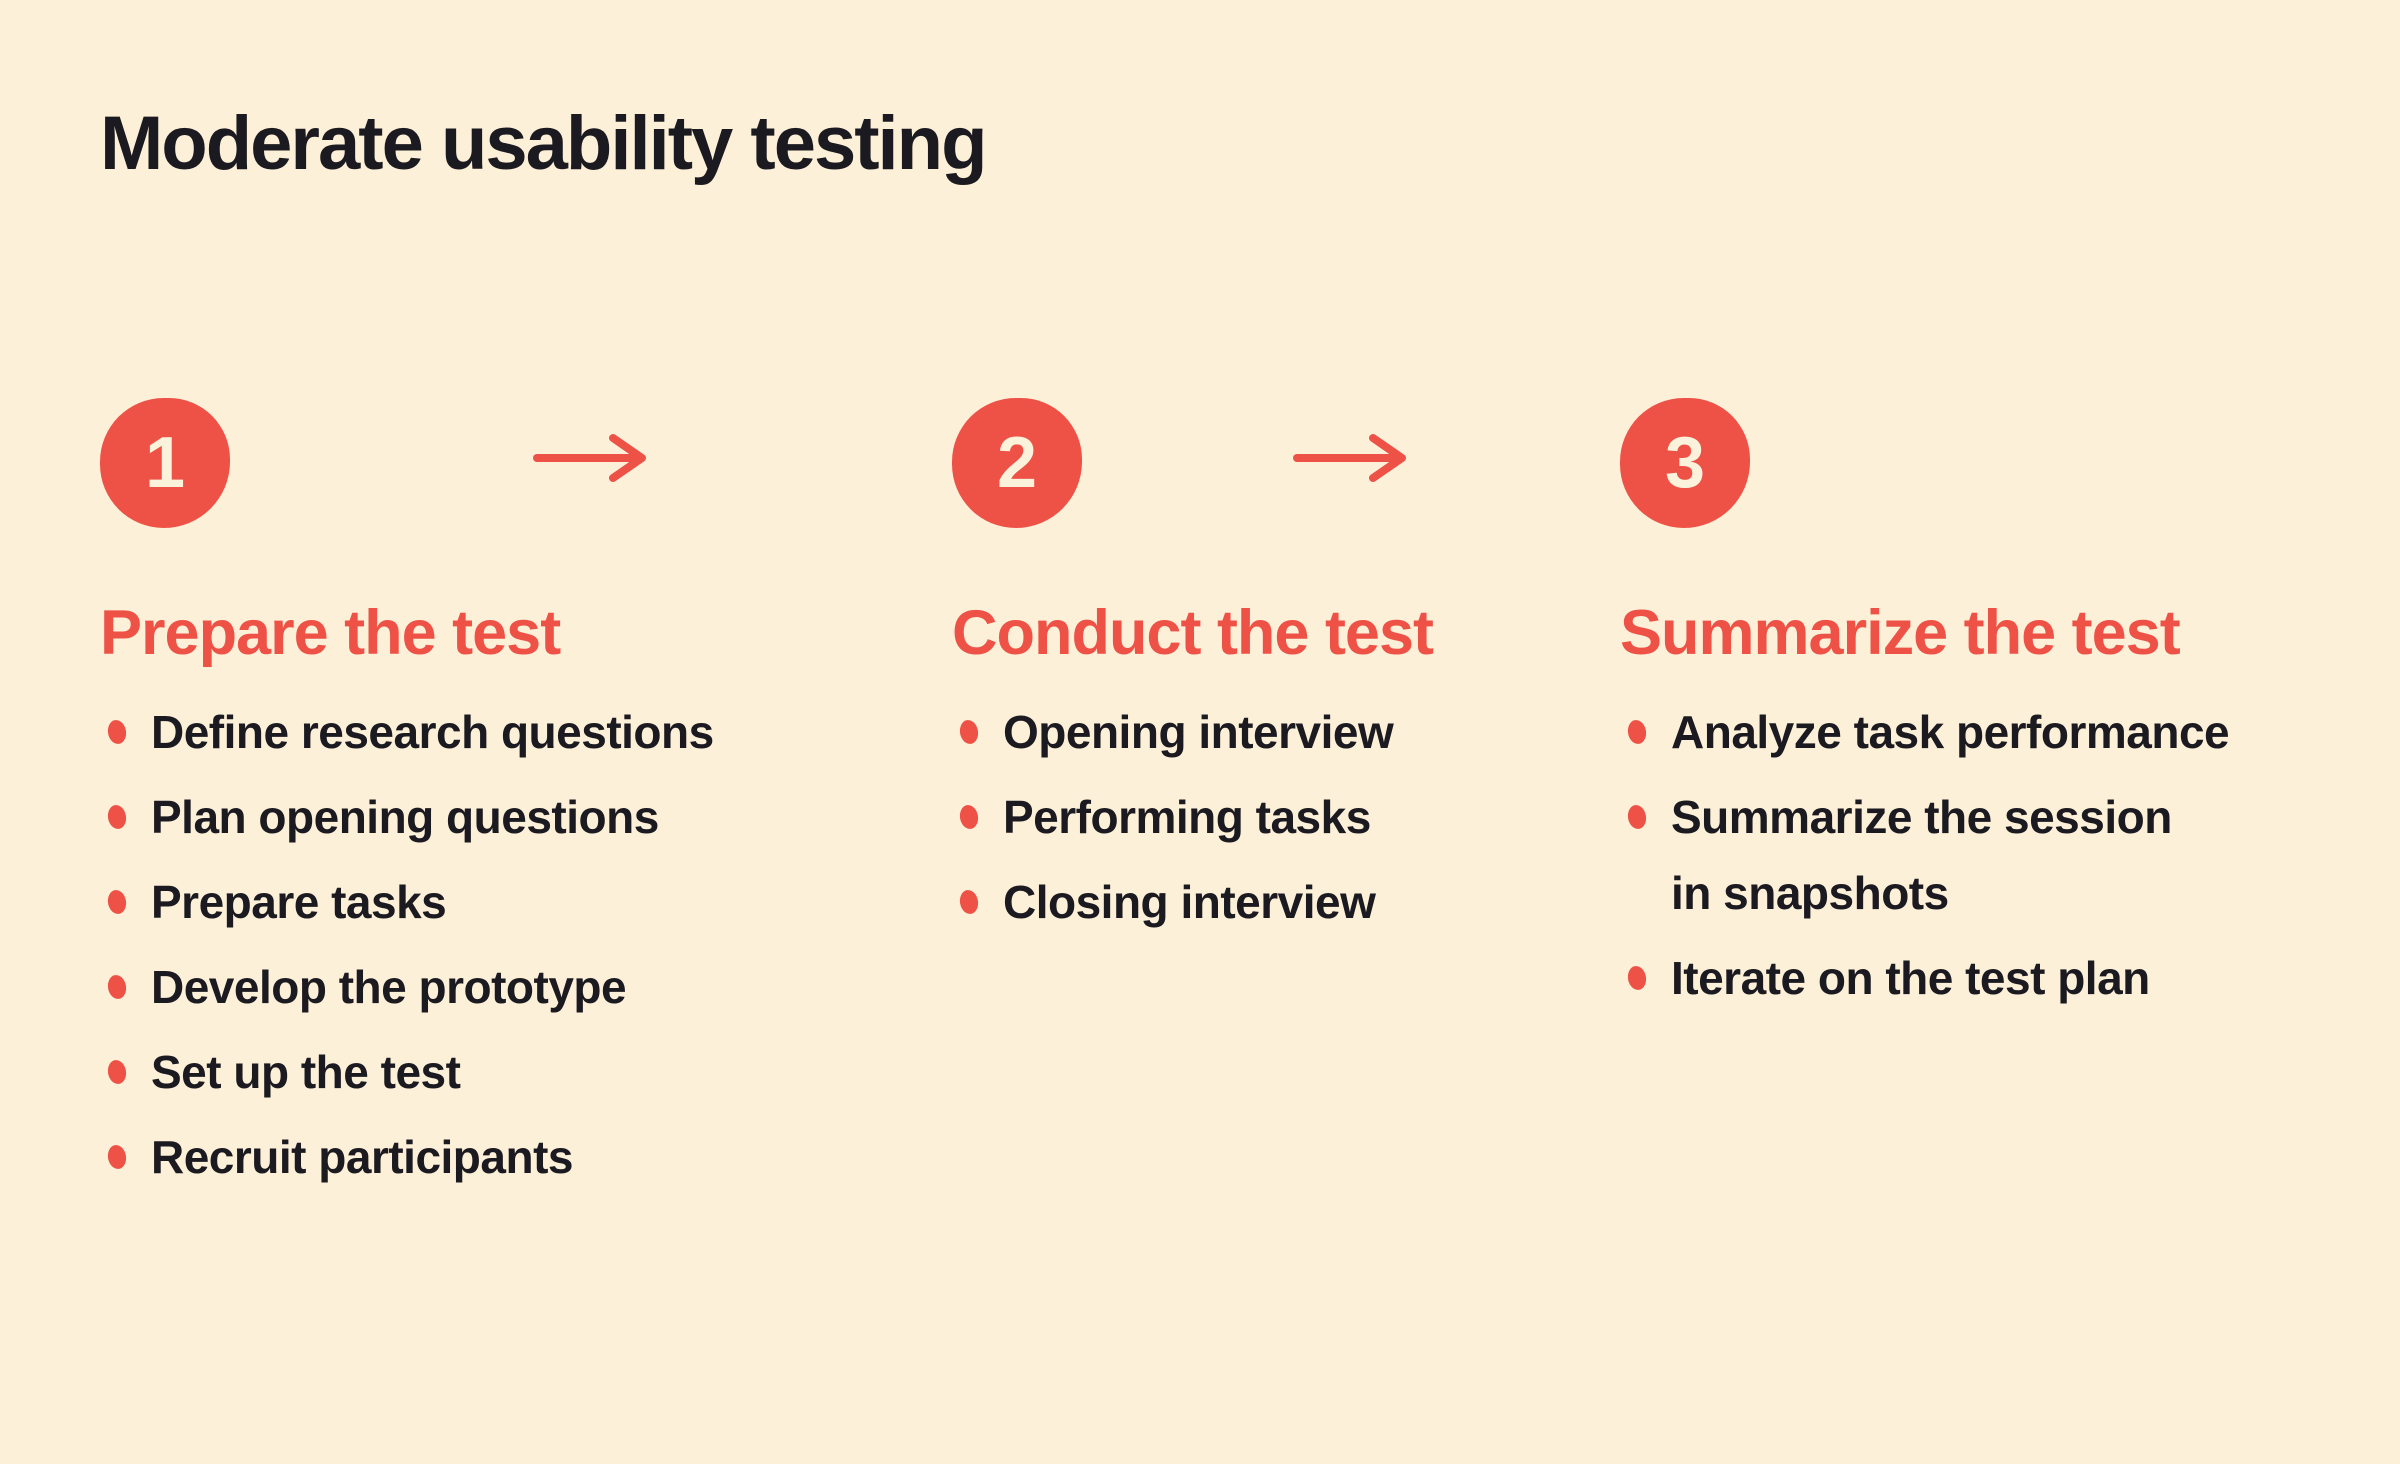 The image size is (2400, 1464). Describe the element at coordinates (405, 817) in the screenshot. I see `list-item-text: Plan opening questions` at that location.